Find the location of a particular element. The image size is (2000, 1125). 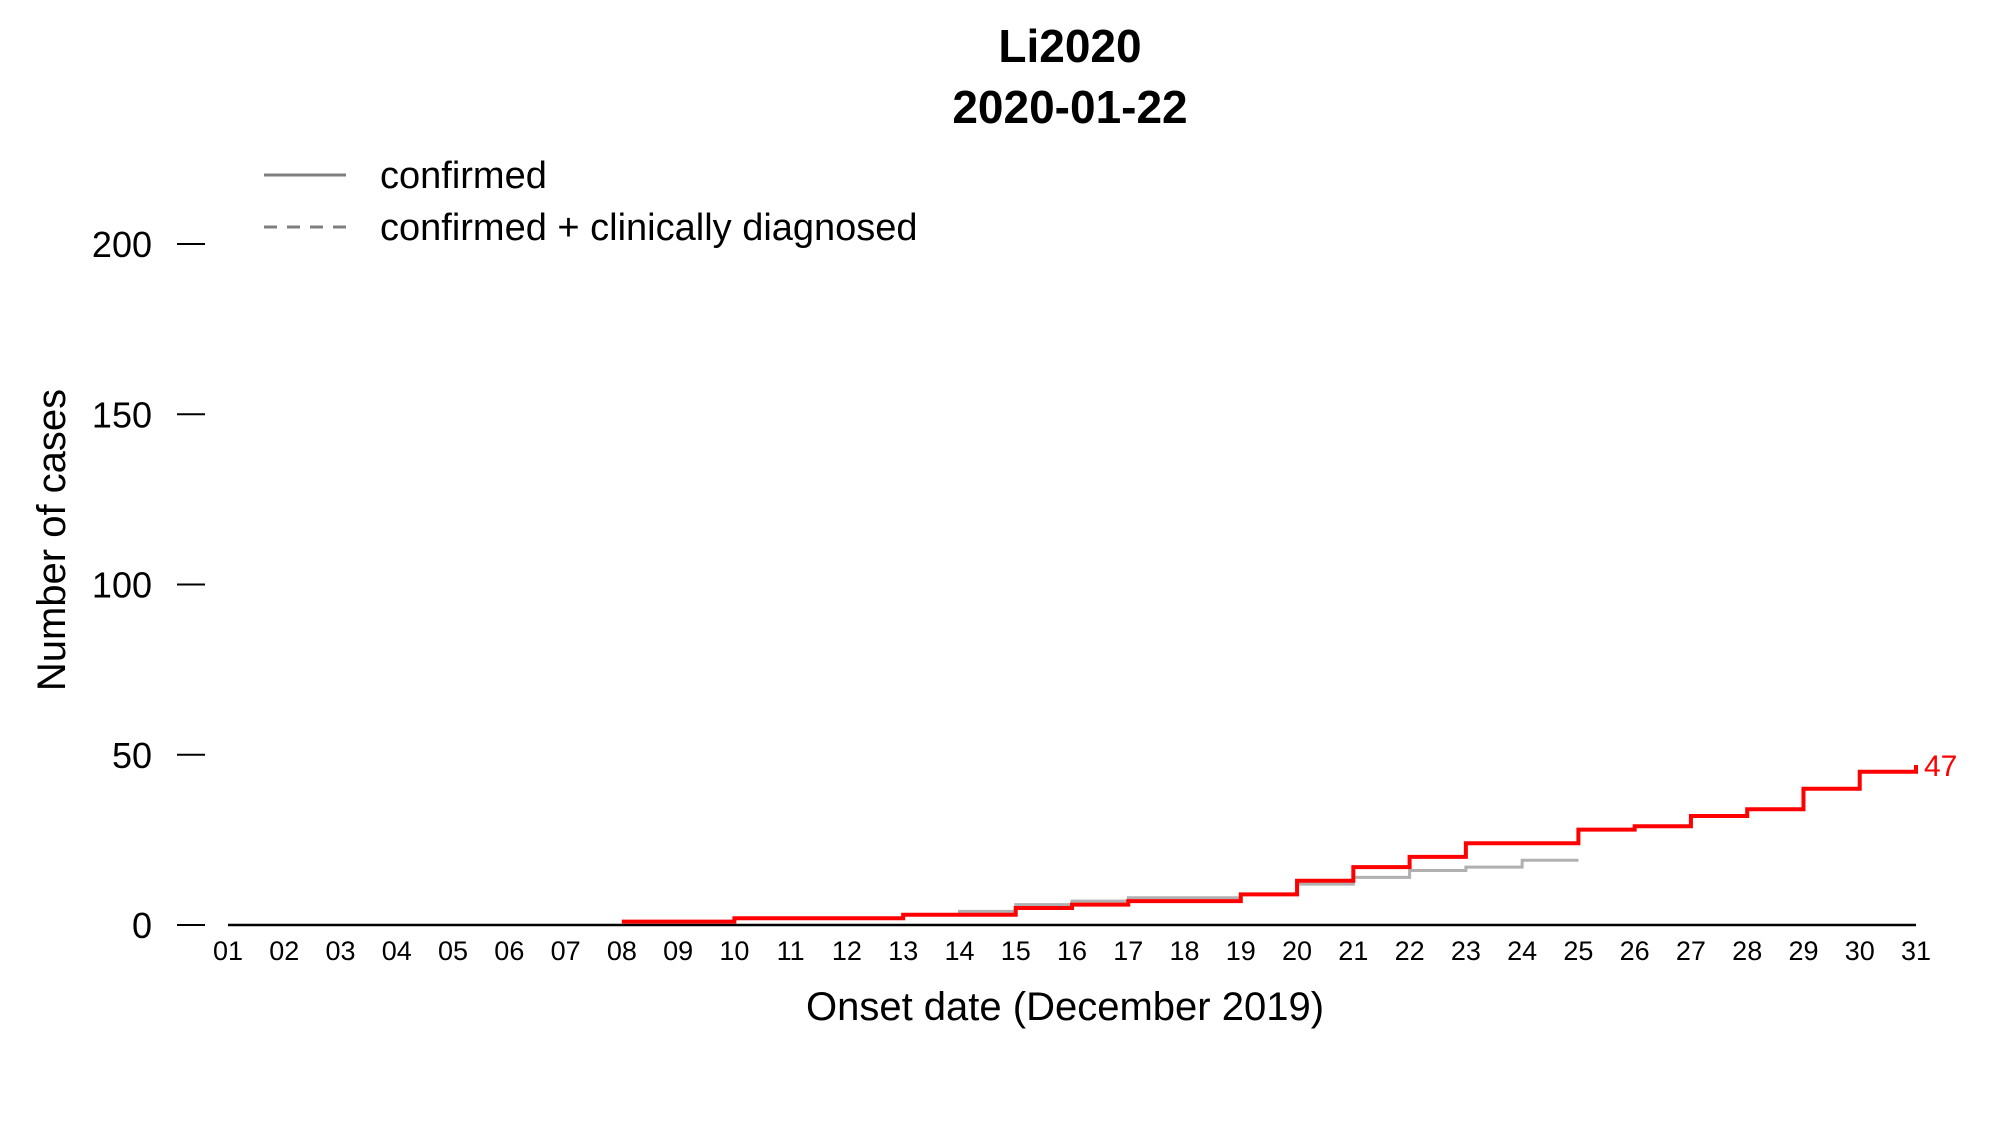

x-tick-label: 25 is located at coordinates (1578, 951).